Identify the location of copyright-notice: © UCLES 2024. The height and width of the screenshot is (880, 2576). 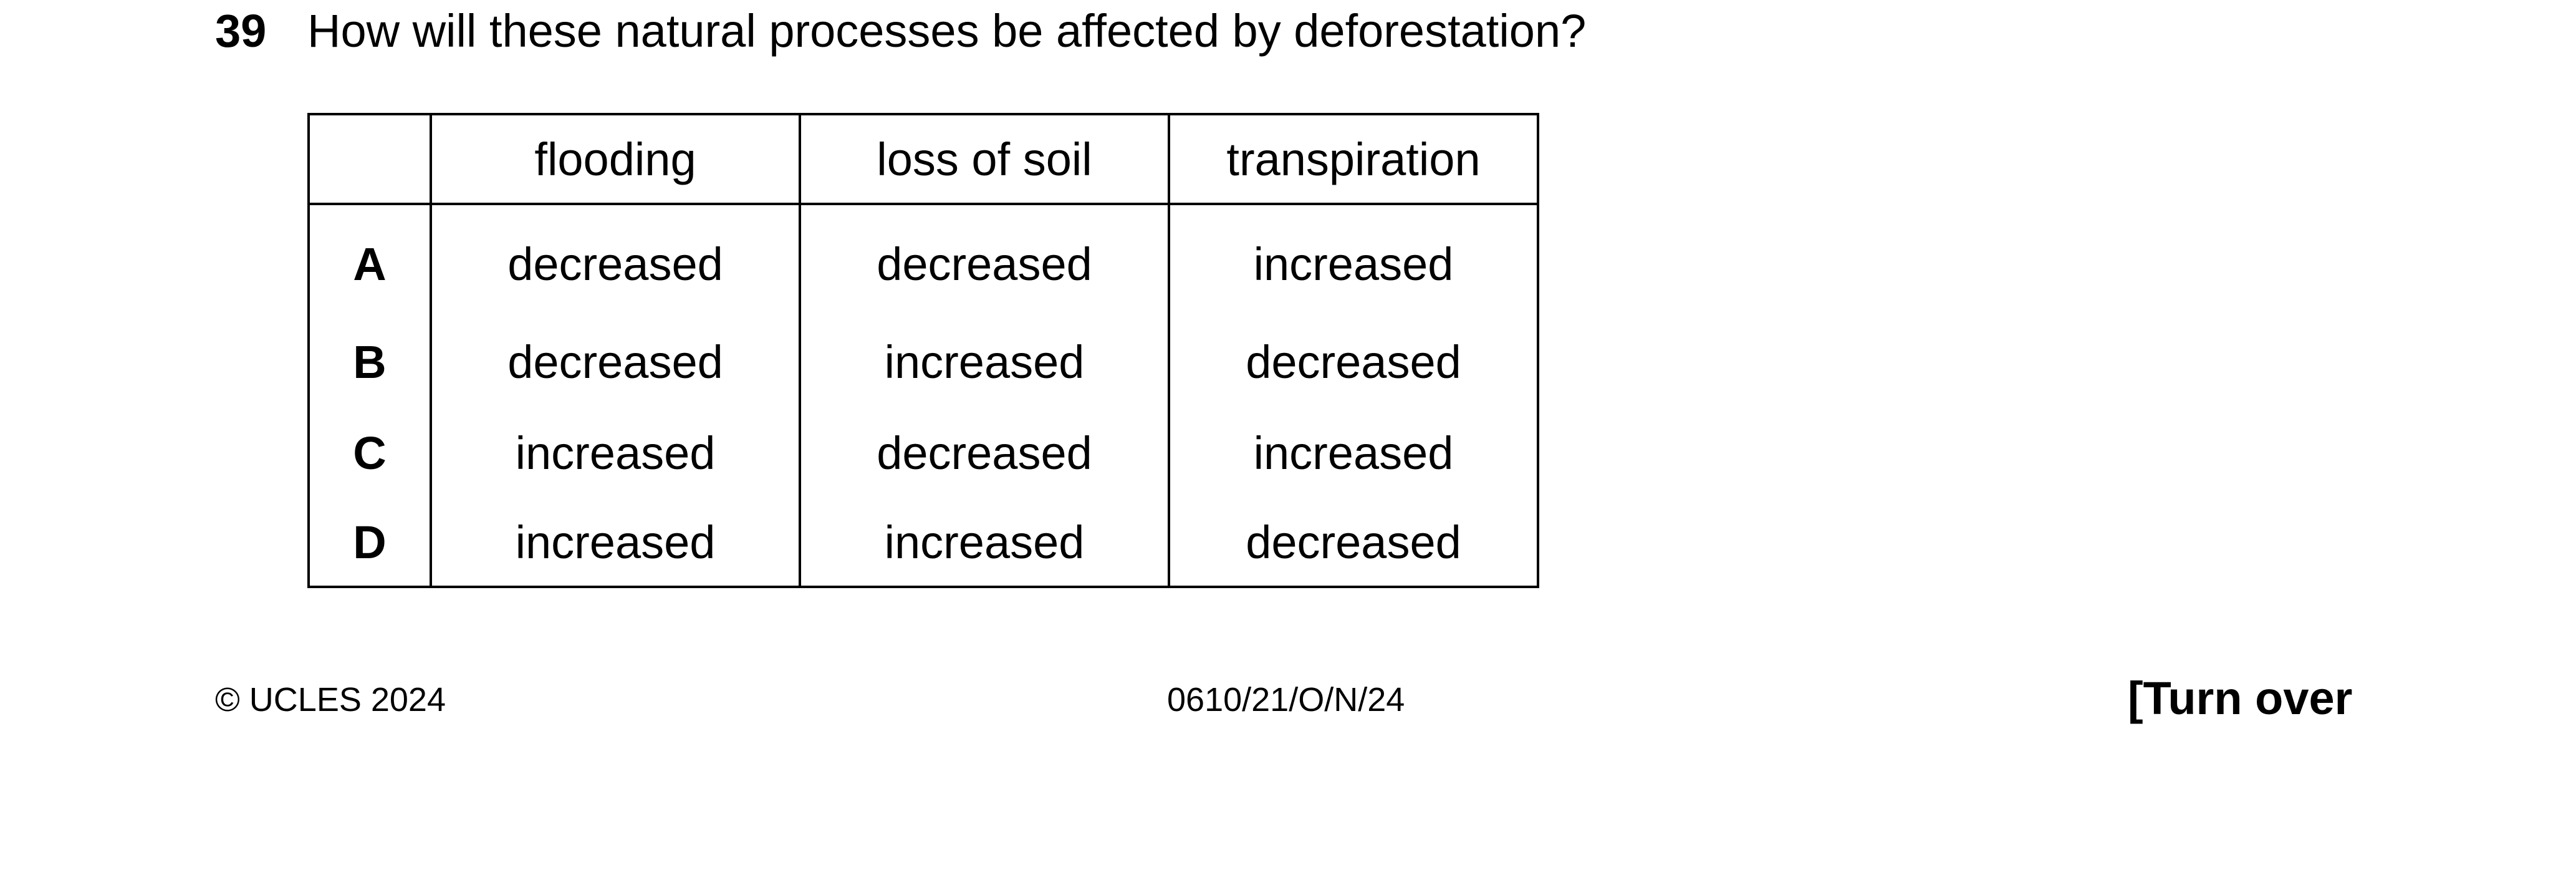
(330, 699).